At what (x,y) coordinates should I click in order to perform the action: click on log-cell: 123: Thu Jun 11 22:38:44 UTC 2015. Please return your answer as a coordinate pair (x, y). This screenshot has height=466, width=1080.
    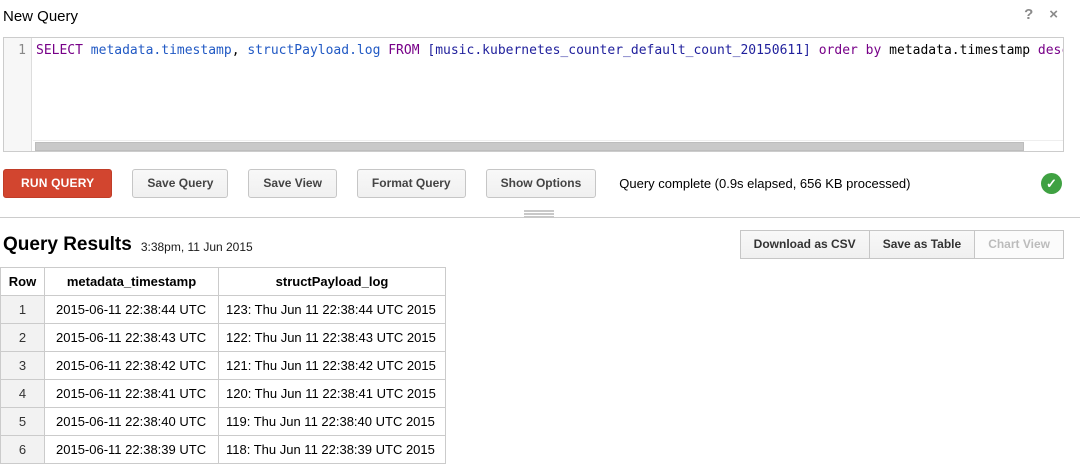
    Looking at the image, I should click on (332, 309).